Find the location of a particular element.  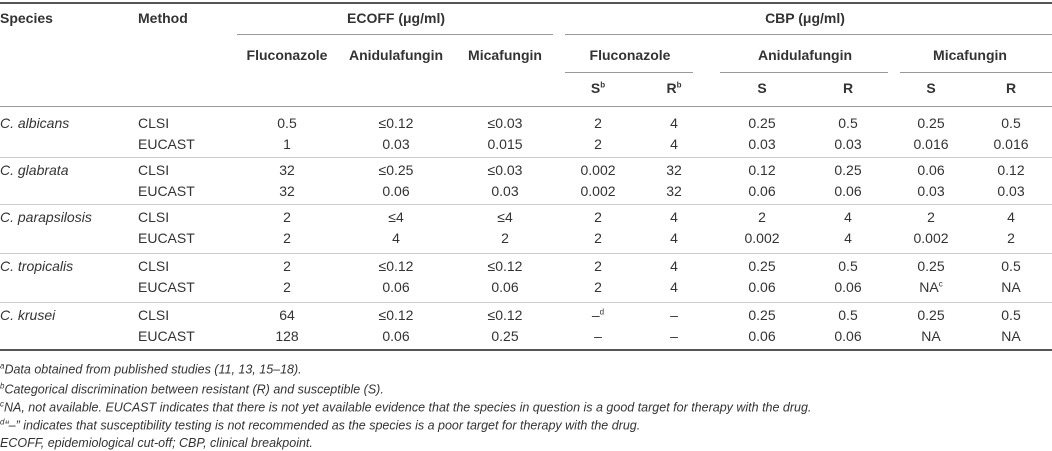

superscript: c is located at coordinates (940, 284).